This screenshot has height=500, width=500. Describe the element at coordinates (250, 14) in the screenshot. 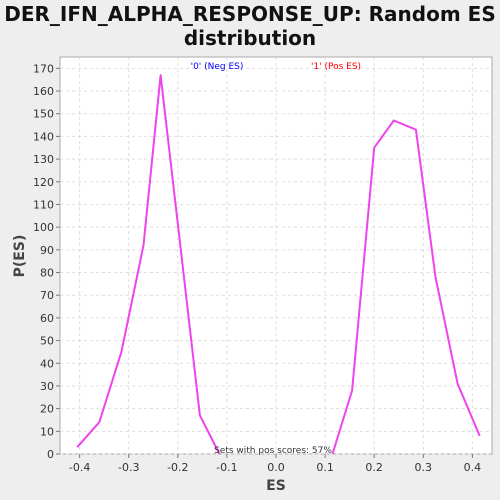

I see `chart-title-line-1: DER_IFN_ALPHA_RESPONSE_UP: Random ES` at that location.